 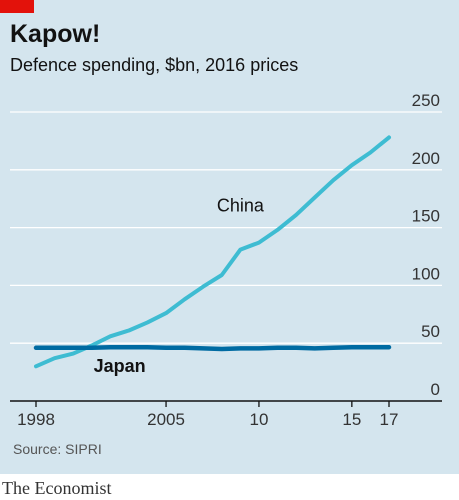 I want to click on chart-title: Kapow!, so click(x=55, y=34).